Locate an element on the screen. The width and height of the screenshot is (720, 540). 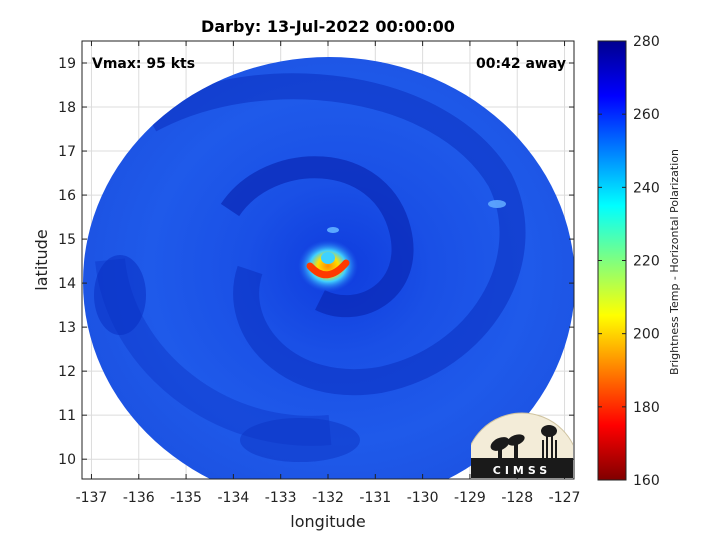
colorbar-tick-label: 240 is located at coordinates (646, 188).